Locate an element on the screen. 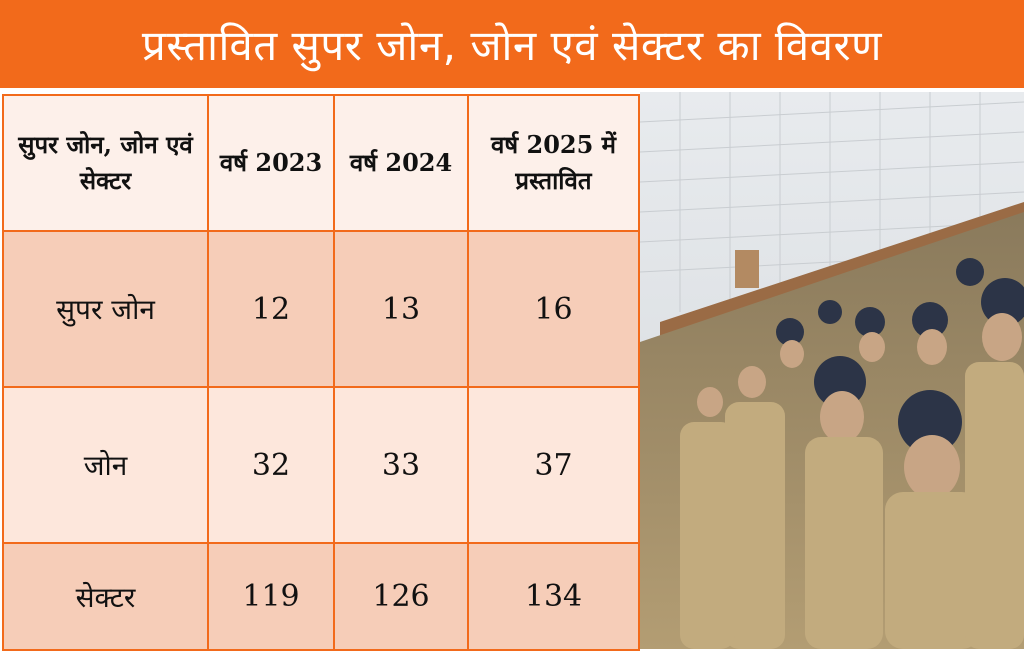 This screenshot has height=651, width=1024. table-cell: 119 is located at coordinates (271, 596).